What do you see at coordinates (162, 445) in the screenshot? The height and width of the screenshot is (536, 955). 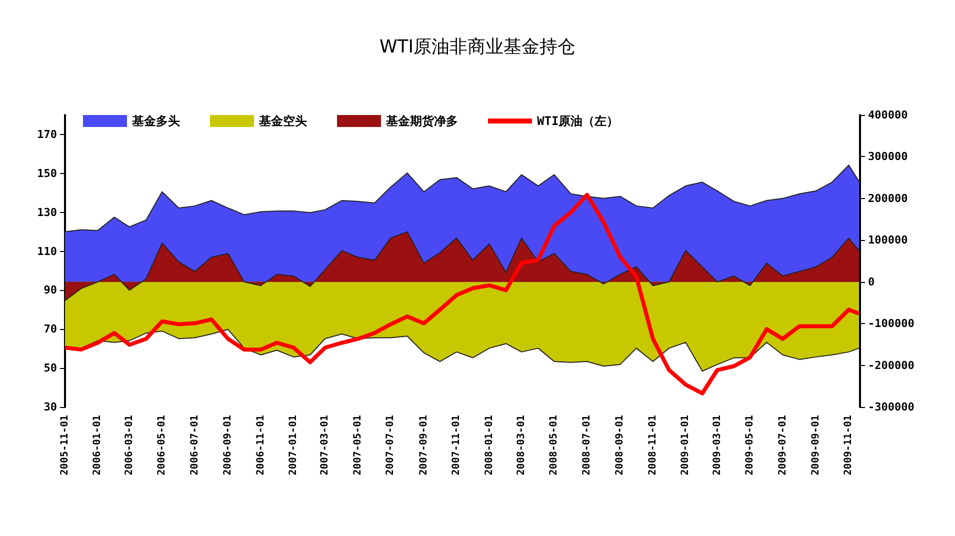 I see `x-tick-label: 2006-05-01` at bounding box center [162, 445].